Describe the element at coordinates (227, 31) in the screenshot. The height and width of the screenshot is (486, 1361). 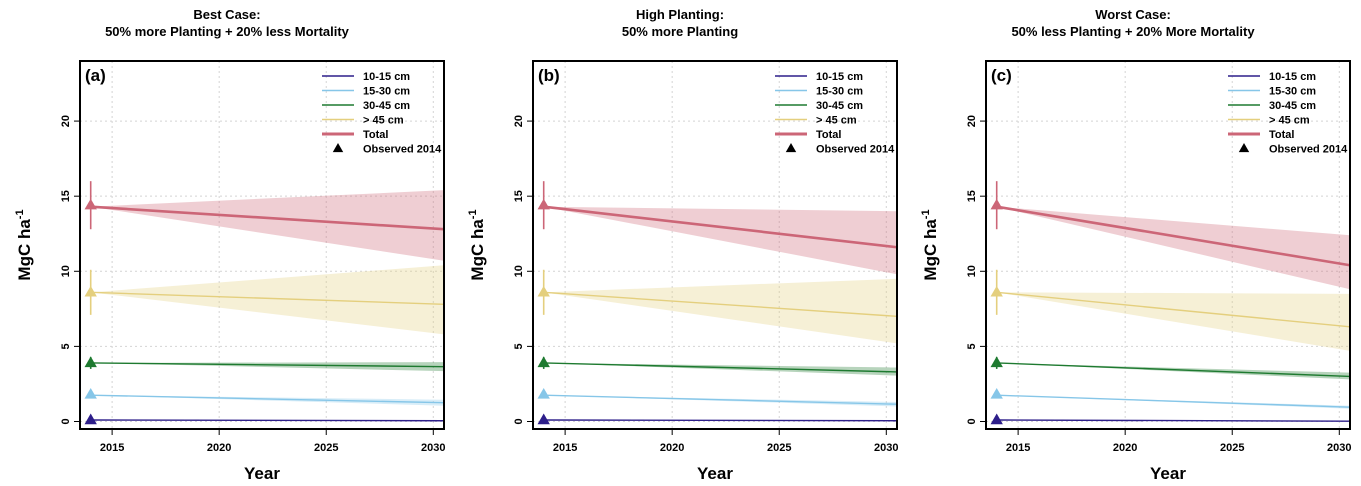
I see `chart-subtitle: 50% more Planting + 20% less Mortality` at that location.